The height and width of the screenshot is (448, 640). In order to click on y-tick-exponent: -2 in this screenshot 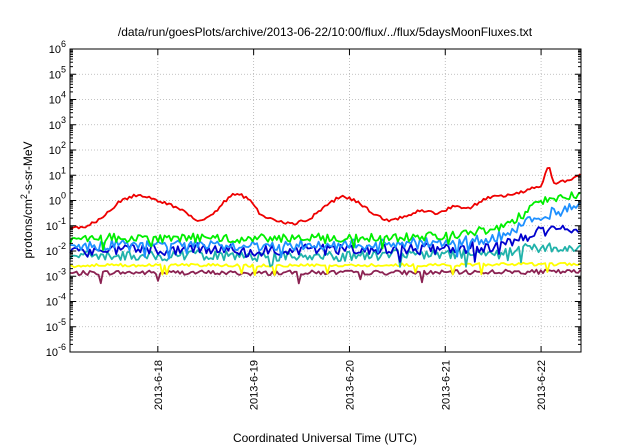, I will do `click(62, 246)`.